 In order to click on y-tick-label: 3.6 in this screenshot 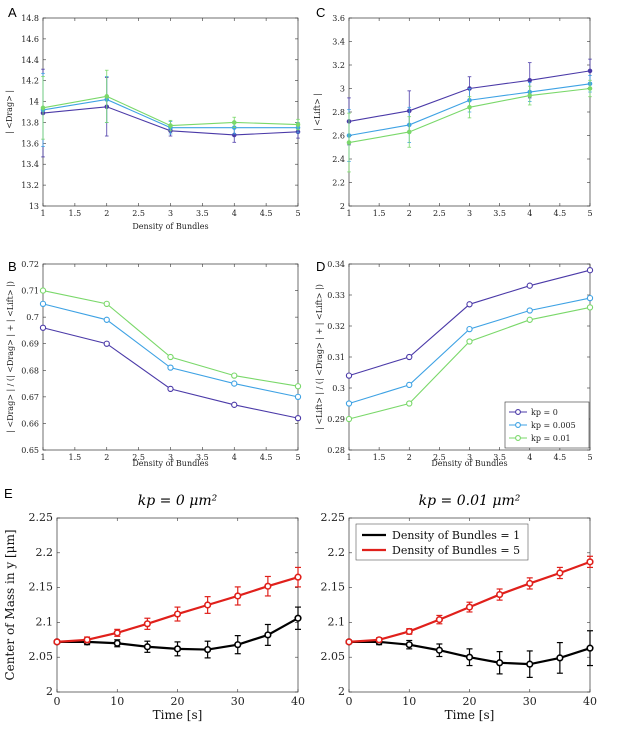, I will do `click(338, 18)`.